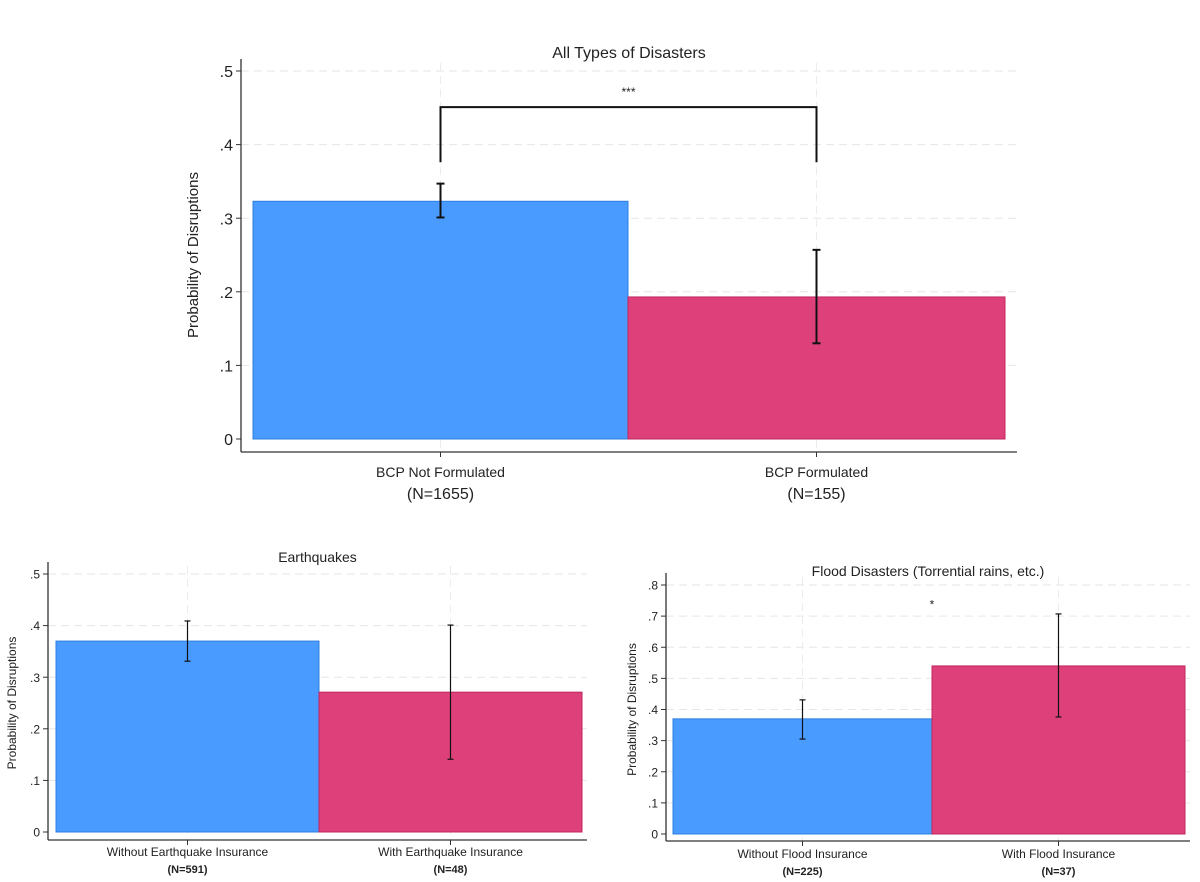 The height and width of the screenshot is (882, 1200). What do you see at coordinates (440, 472) in the screenshot?
I see `x-category-label: BCP Not Formulated` at bounding box center [440, 472].